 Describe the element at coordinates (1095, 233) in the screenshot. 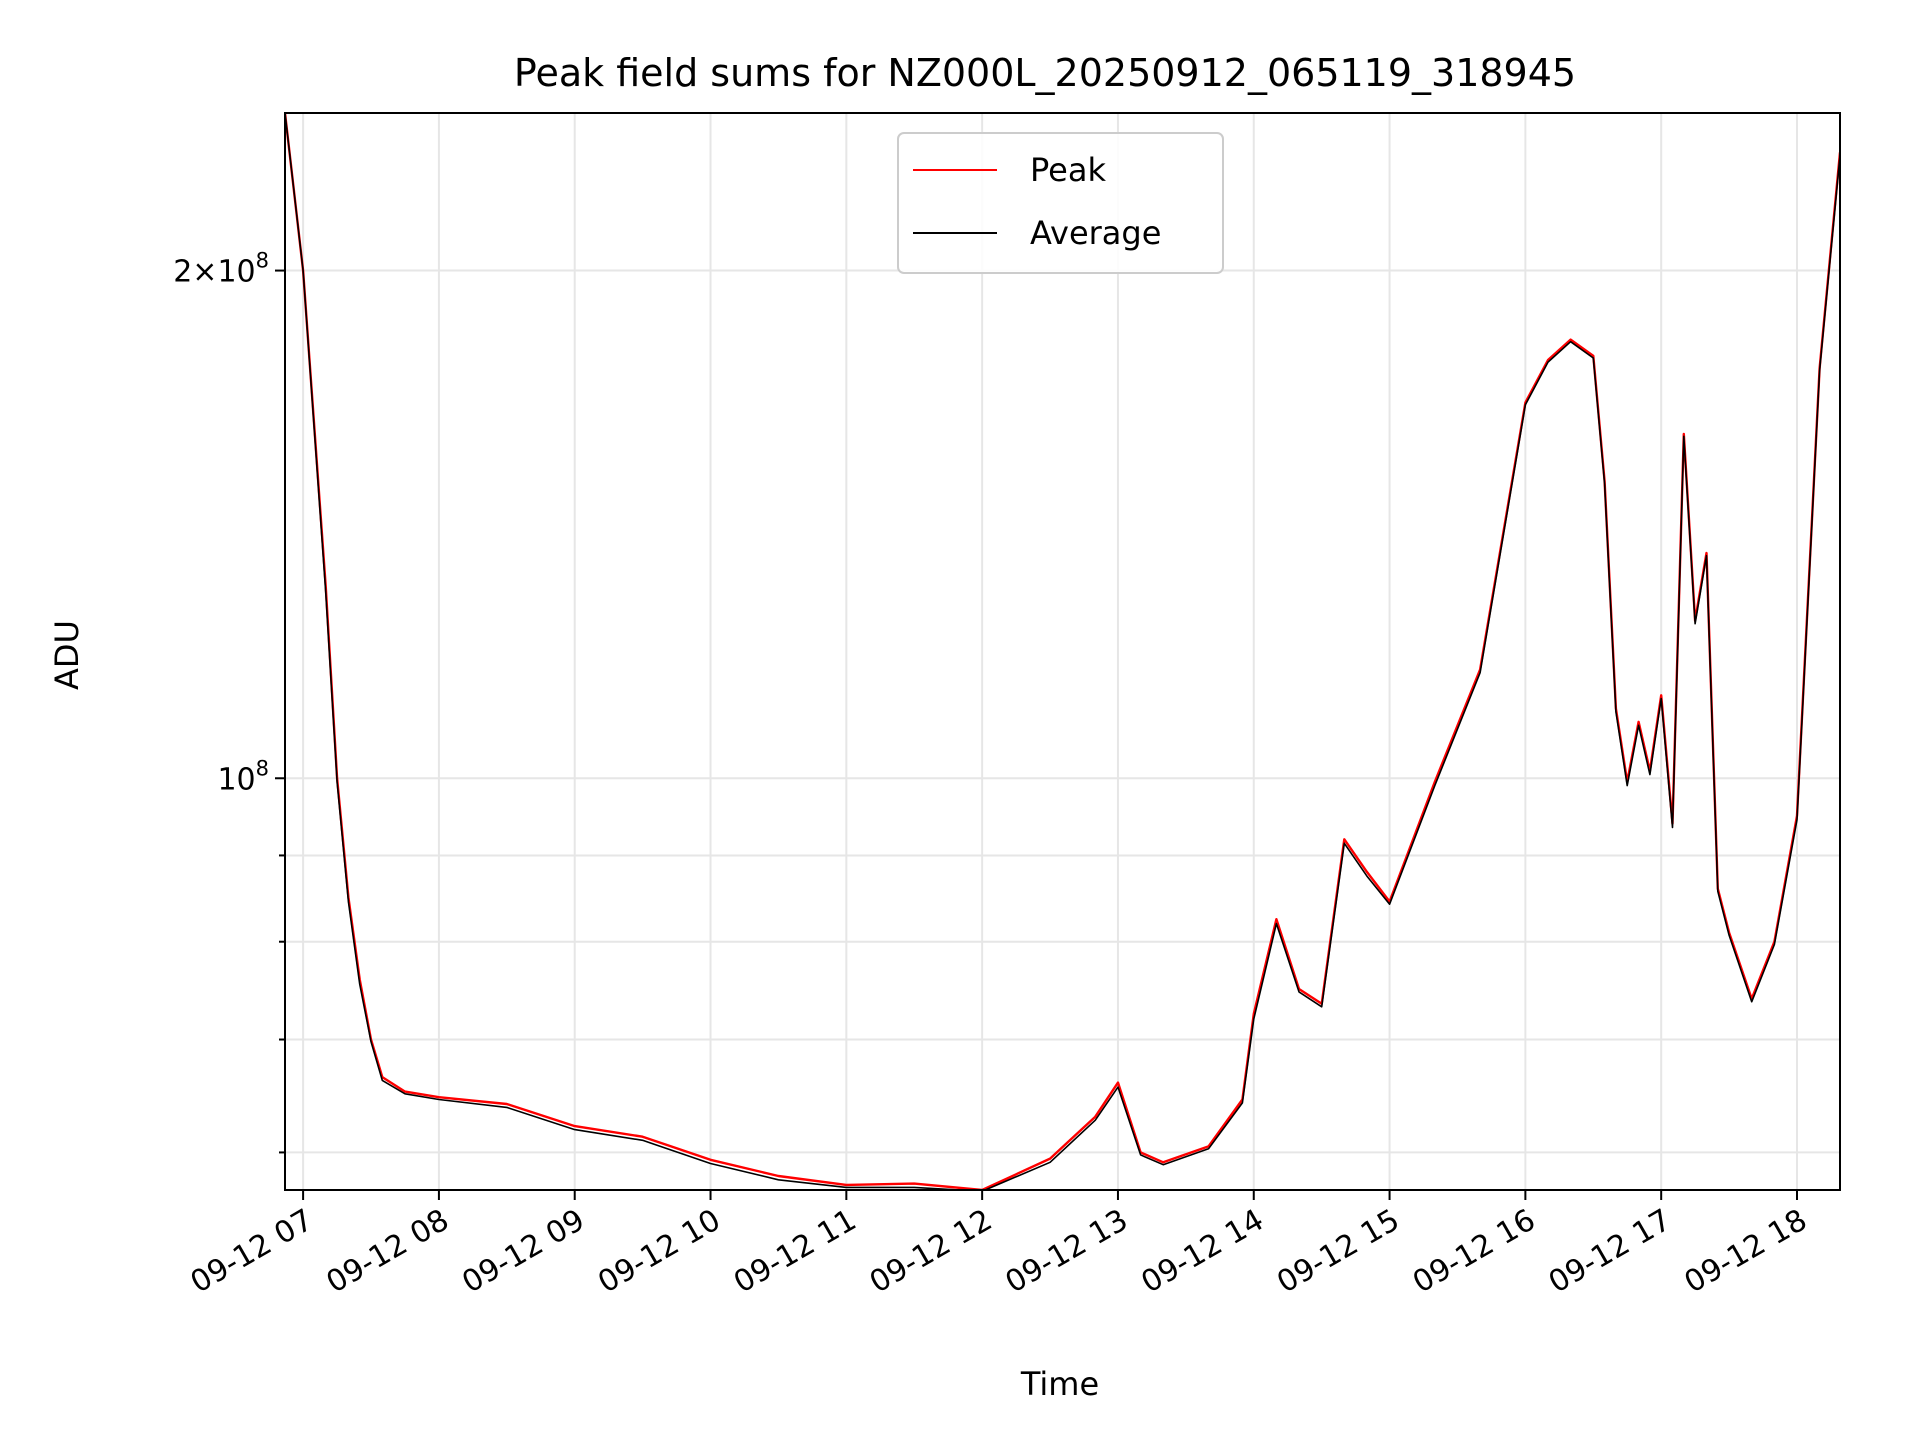

I see `legend-entry: Average` at that location.